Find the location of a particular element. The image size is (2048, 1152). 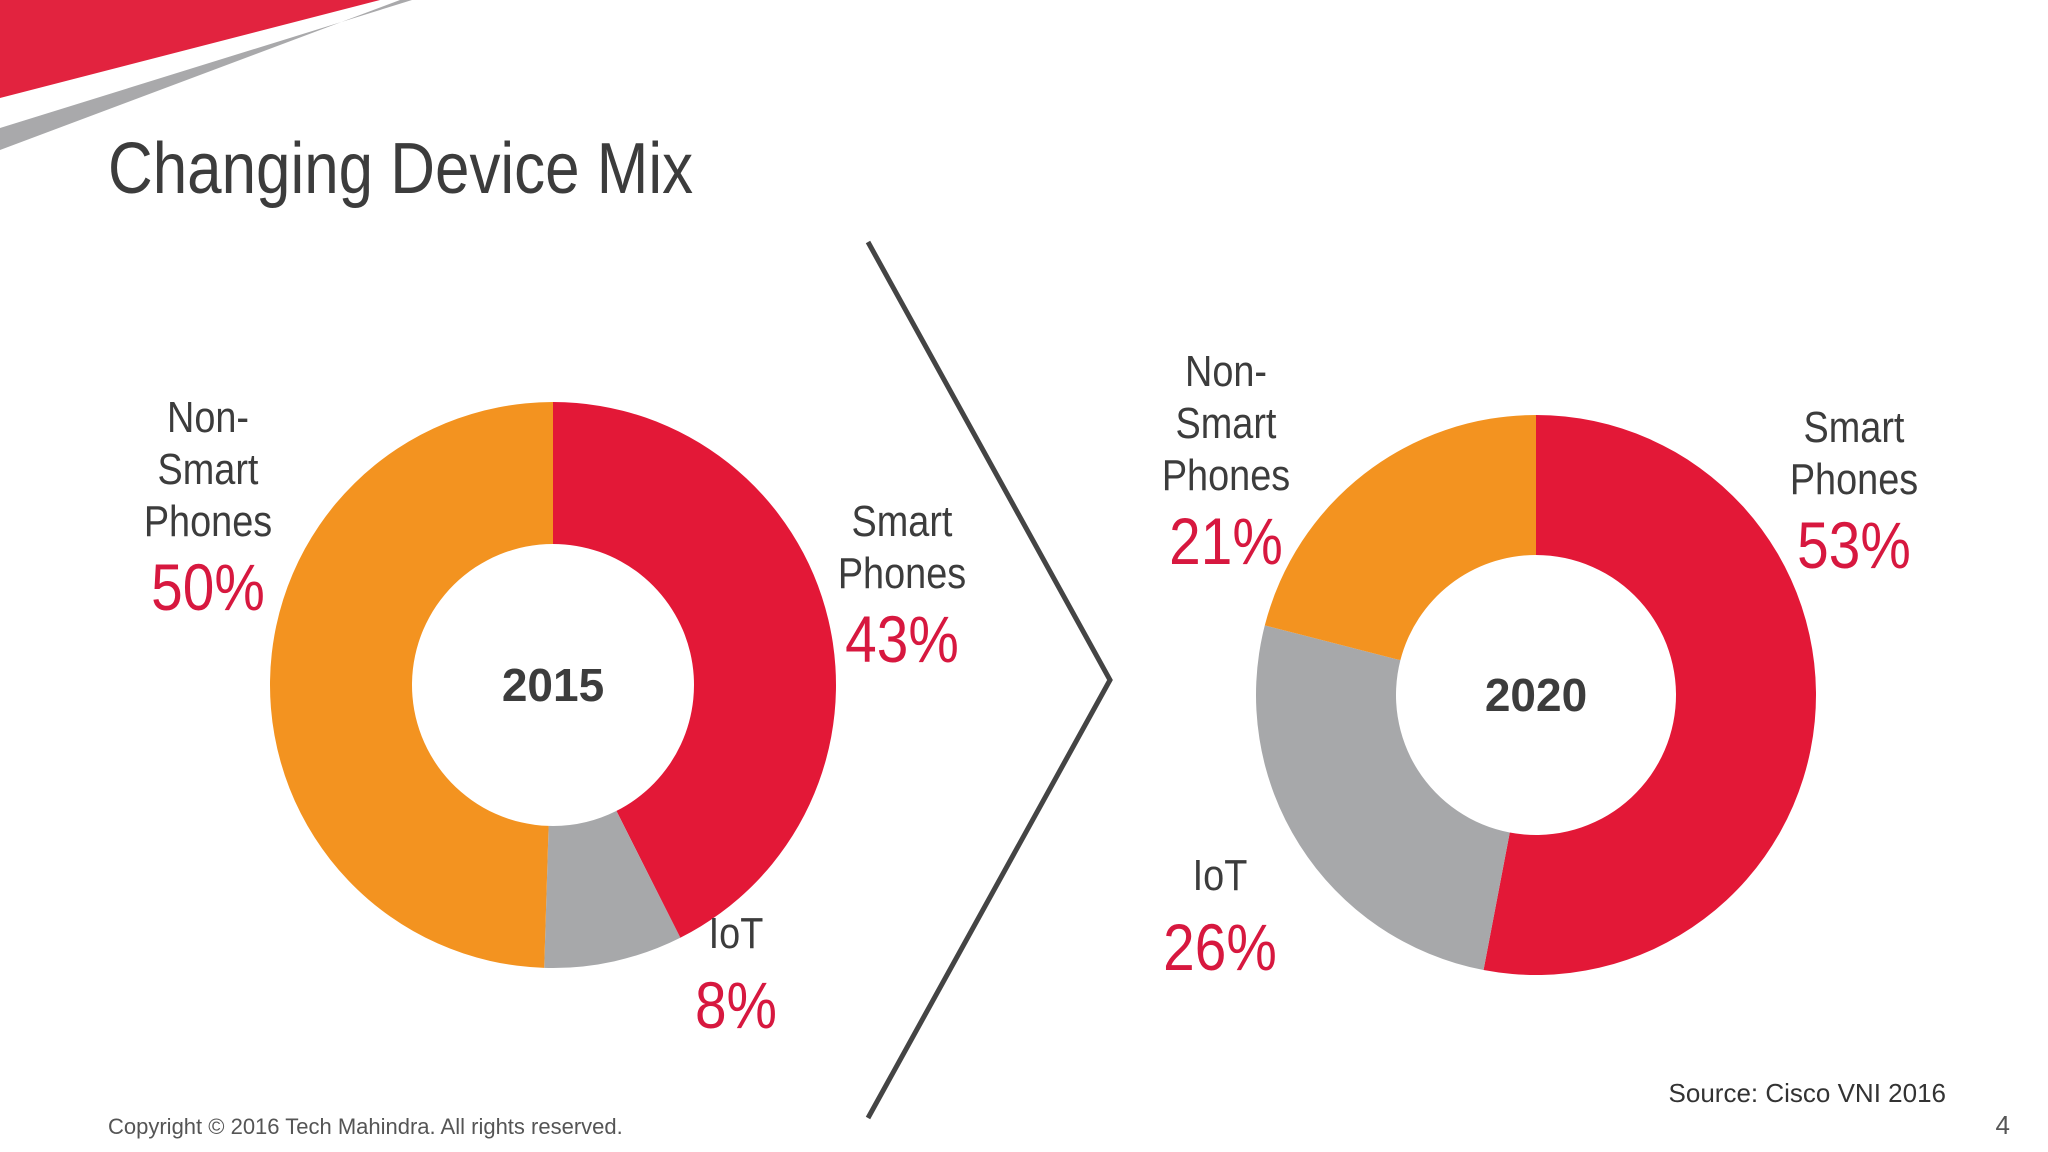

donut-2020-center-label: 2020 is located at coordinates (1536, 695).